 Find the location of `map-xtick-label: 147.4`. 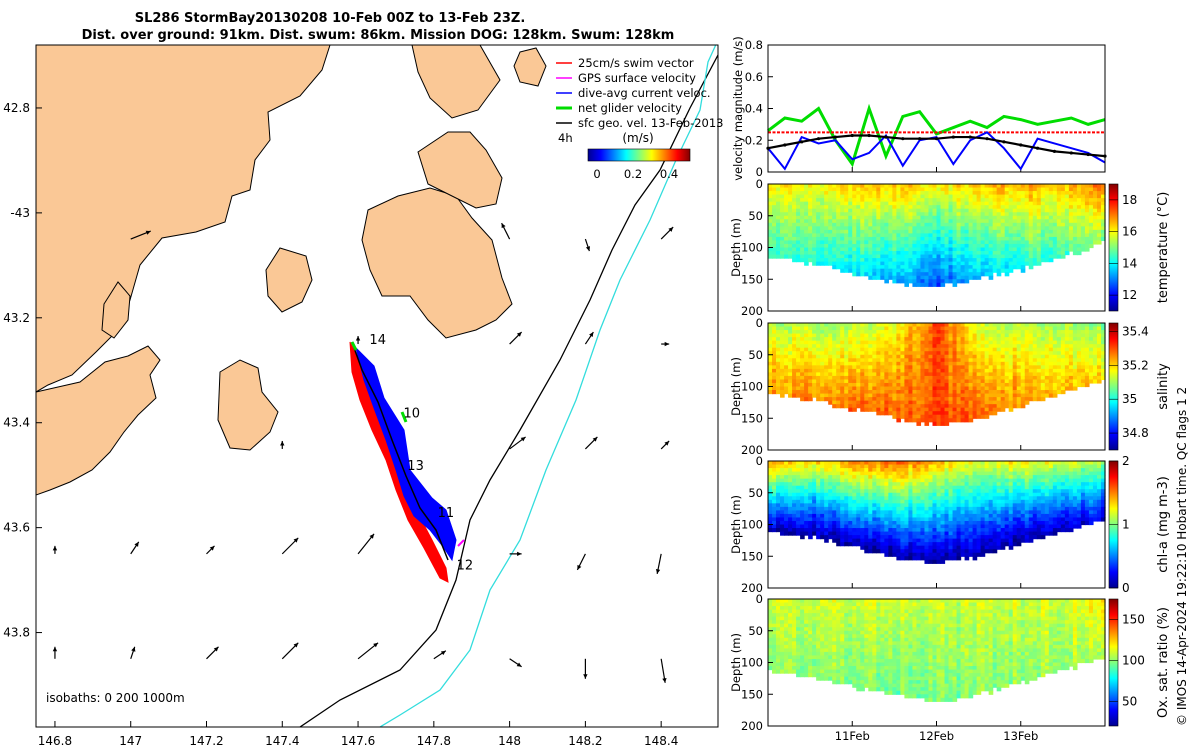

map-xtick-label: 147.4 is located at coordinates (282, 741).